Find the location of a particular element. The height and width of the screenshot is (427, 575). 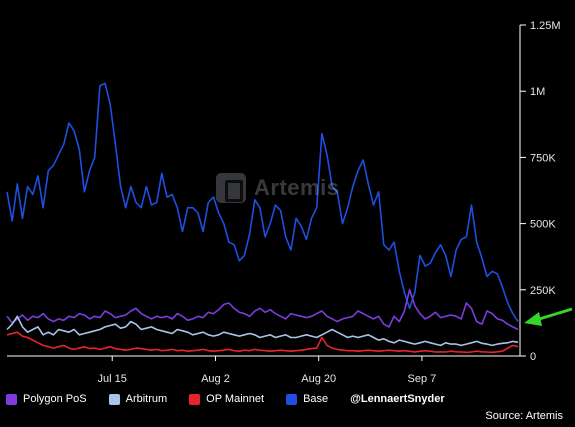

y-tick-label: 750K is located at coordinates (543, 158).